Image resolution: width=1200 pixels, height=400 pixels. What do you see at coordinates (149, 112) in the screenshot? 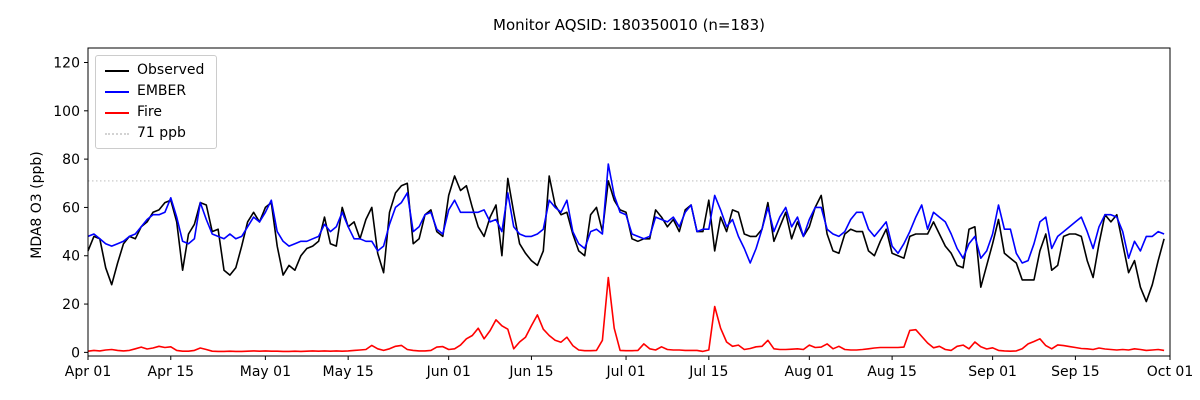
I see `legend-label-fire: Fire` at bounding box center [149, 112].